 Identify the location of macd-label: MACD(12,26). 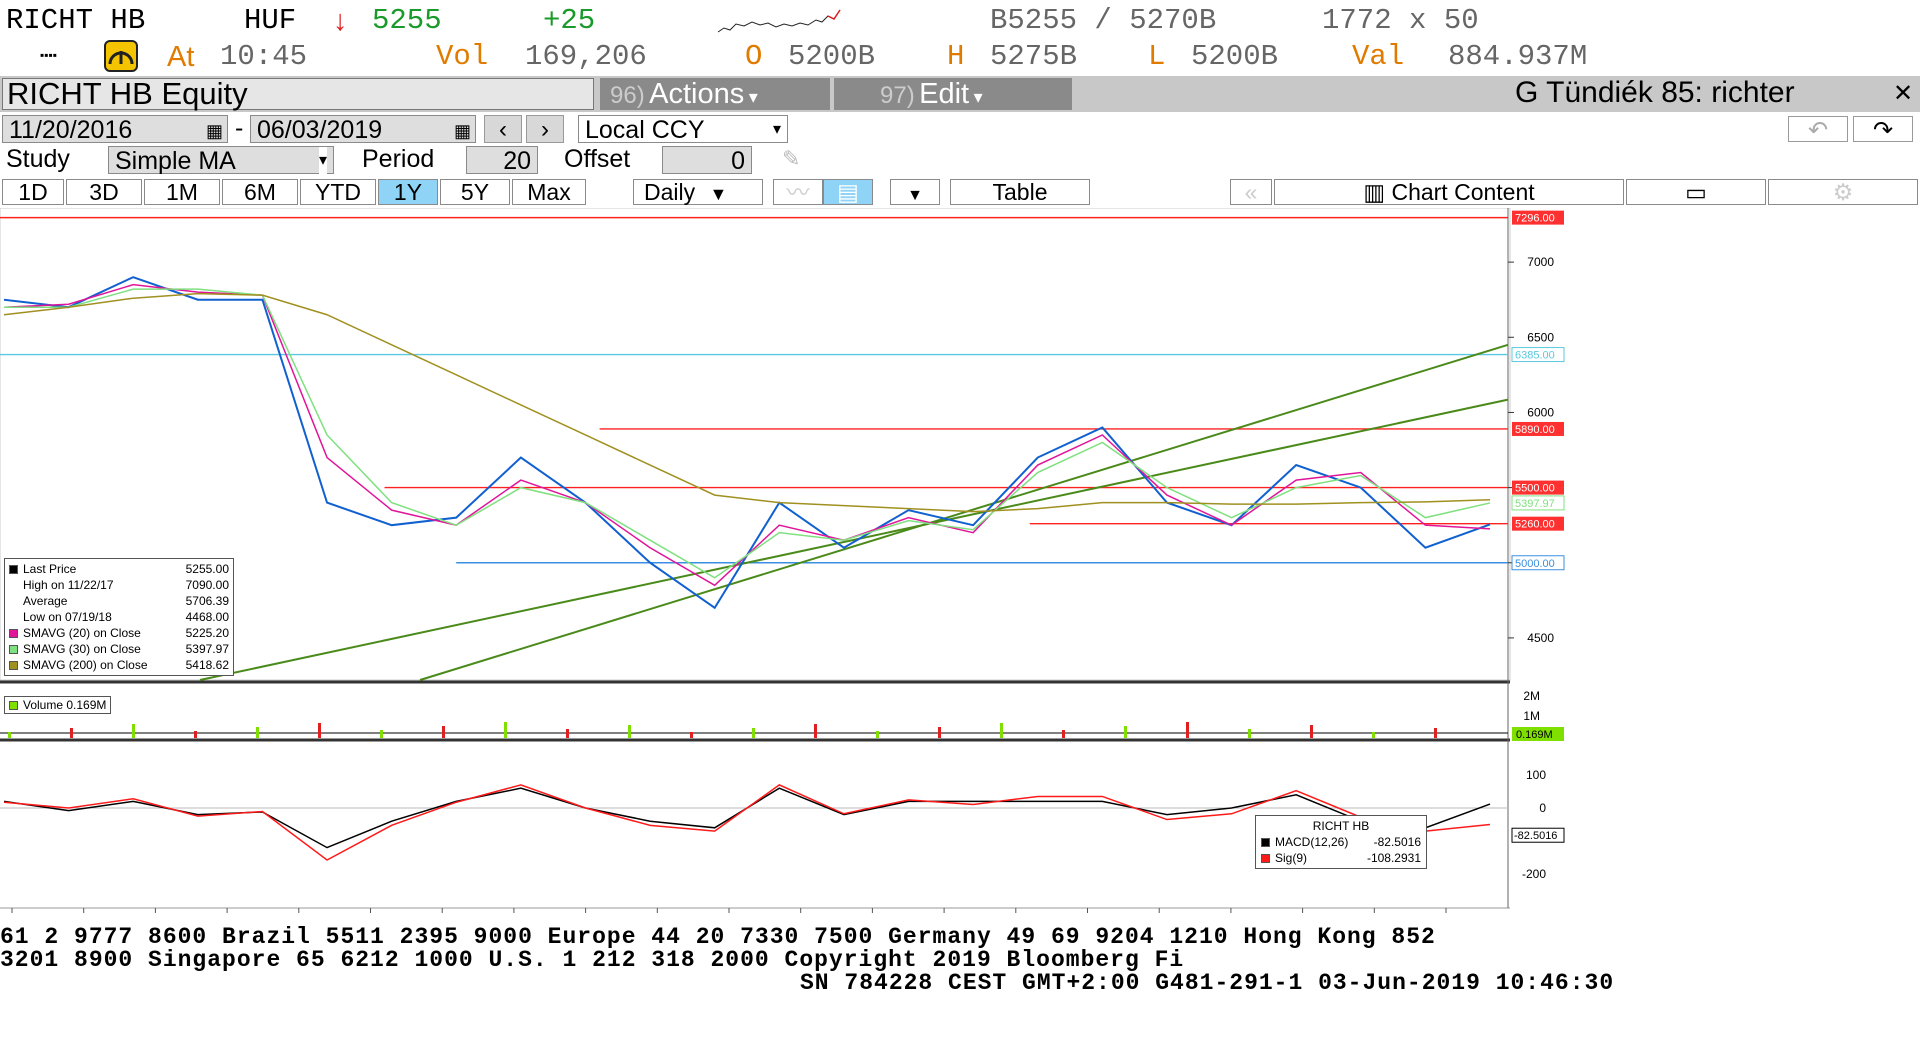
(1312, 842).